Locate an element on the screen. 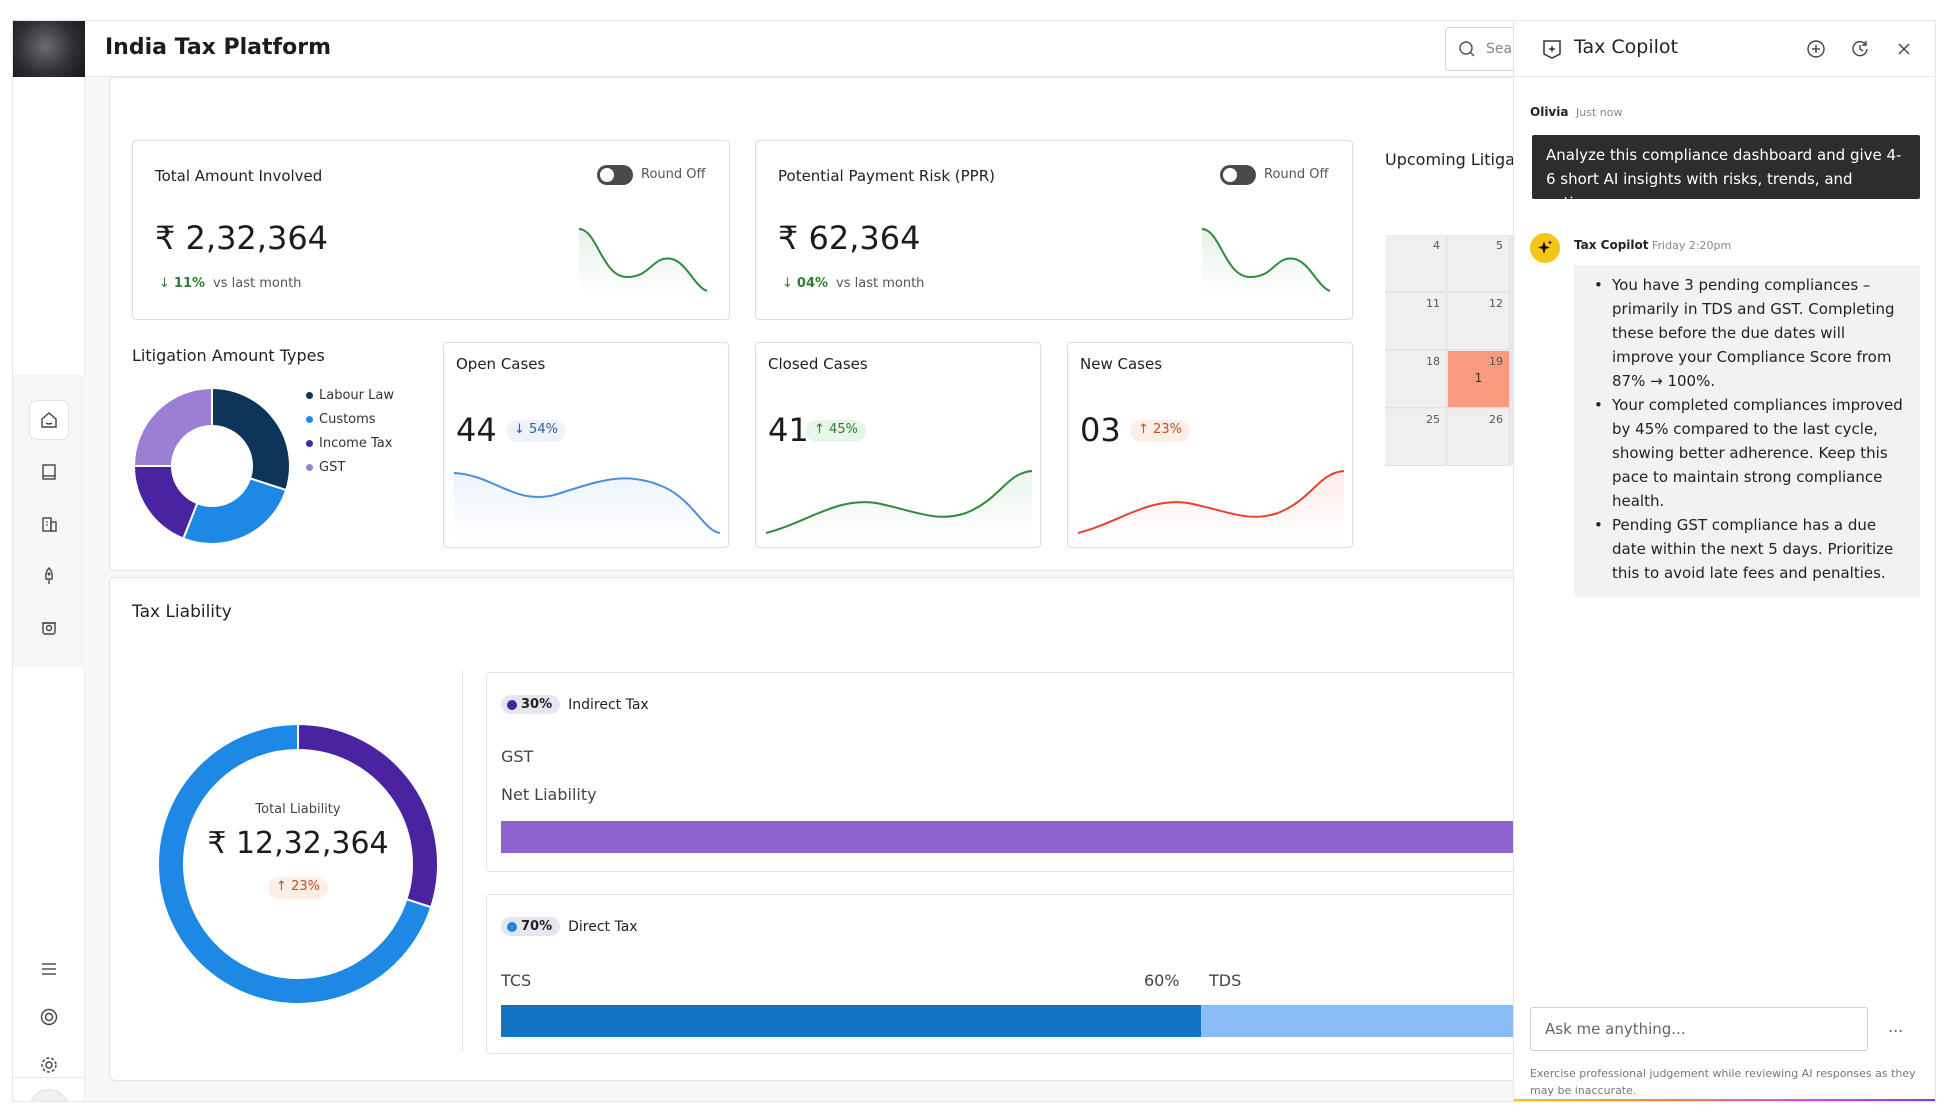  avatar: AZ is located at coordinates (49, 1095).